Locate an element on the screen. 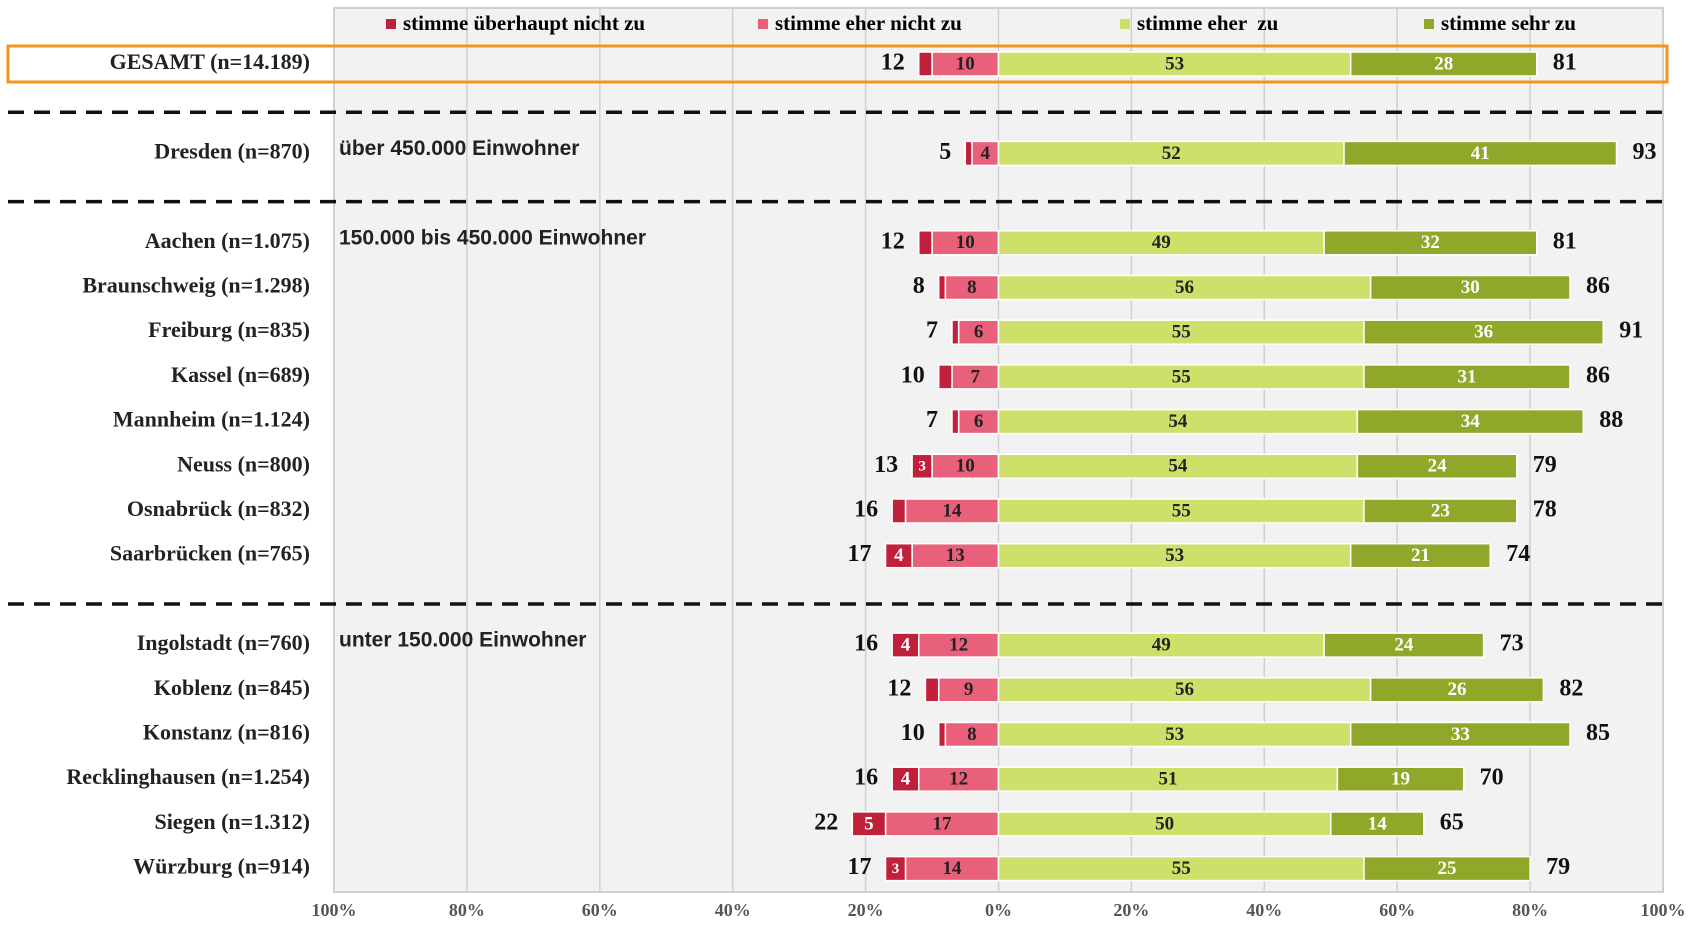  data-label: 41 is located at coordinates (1480, 153).